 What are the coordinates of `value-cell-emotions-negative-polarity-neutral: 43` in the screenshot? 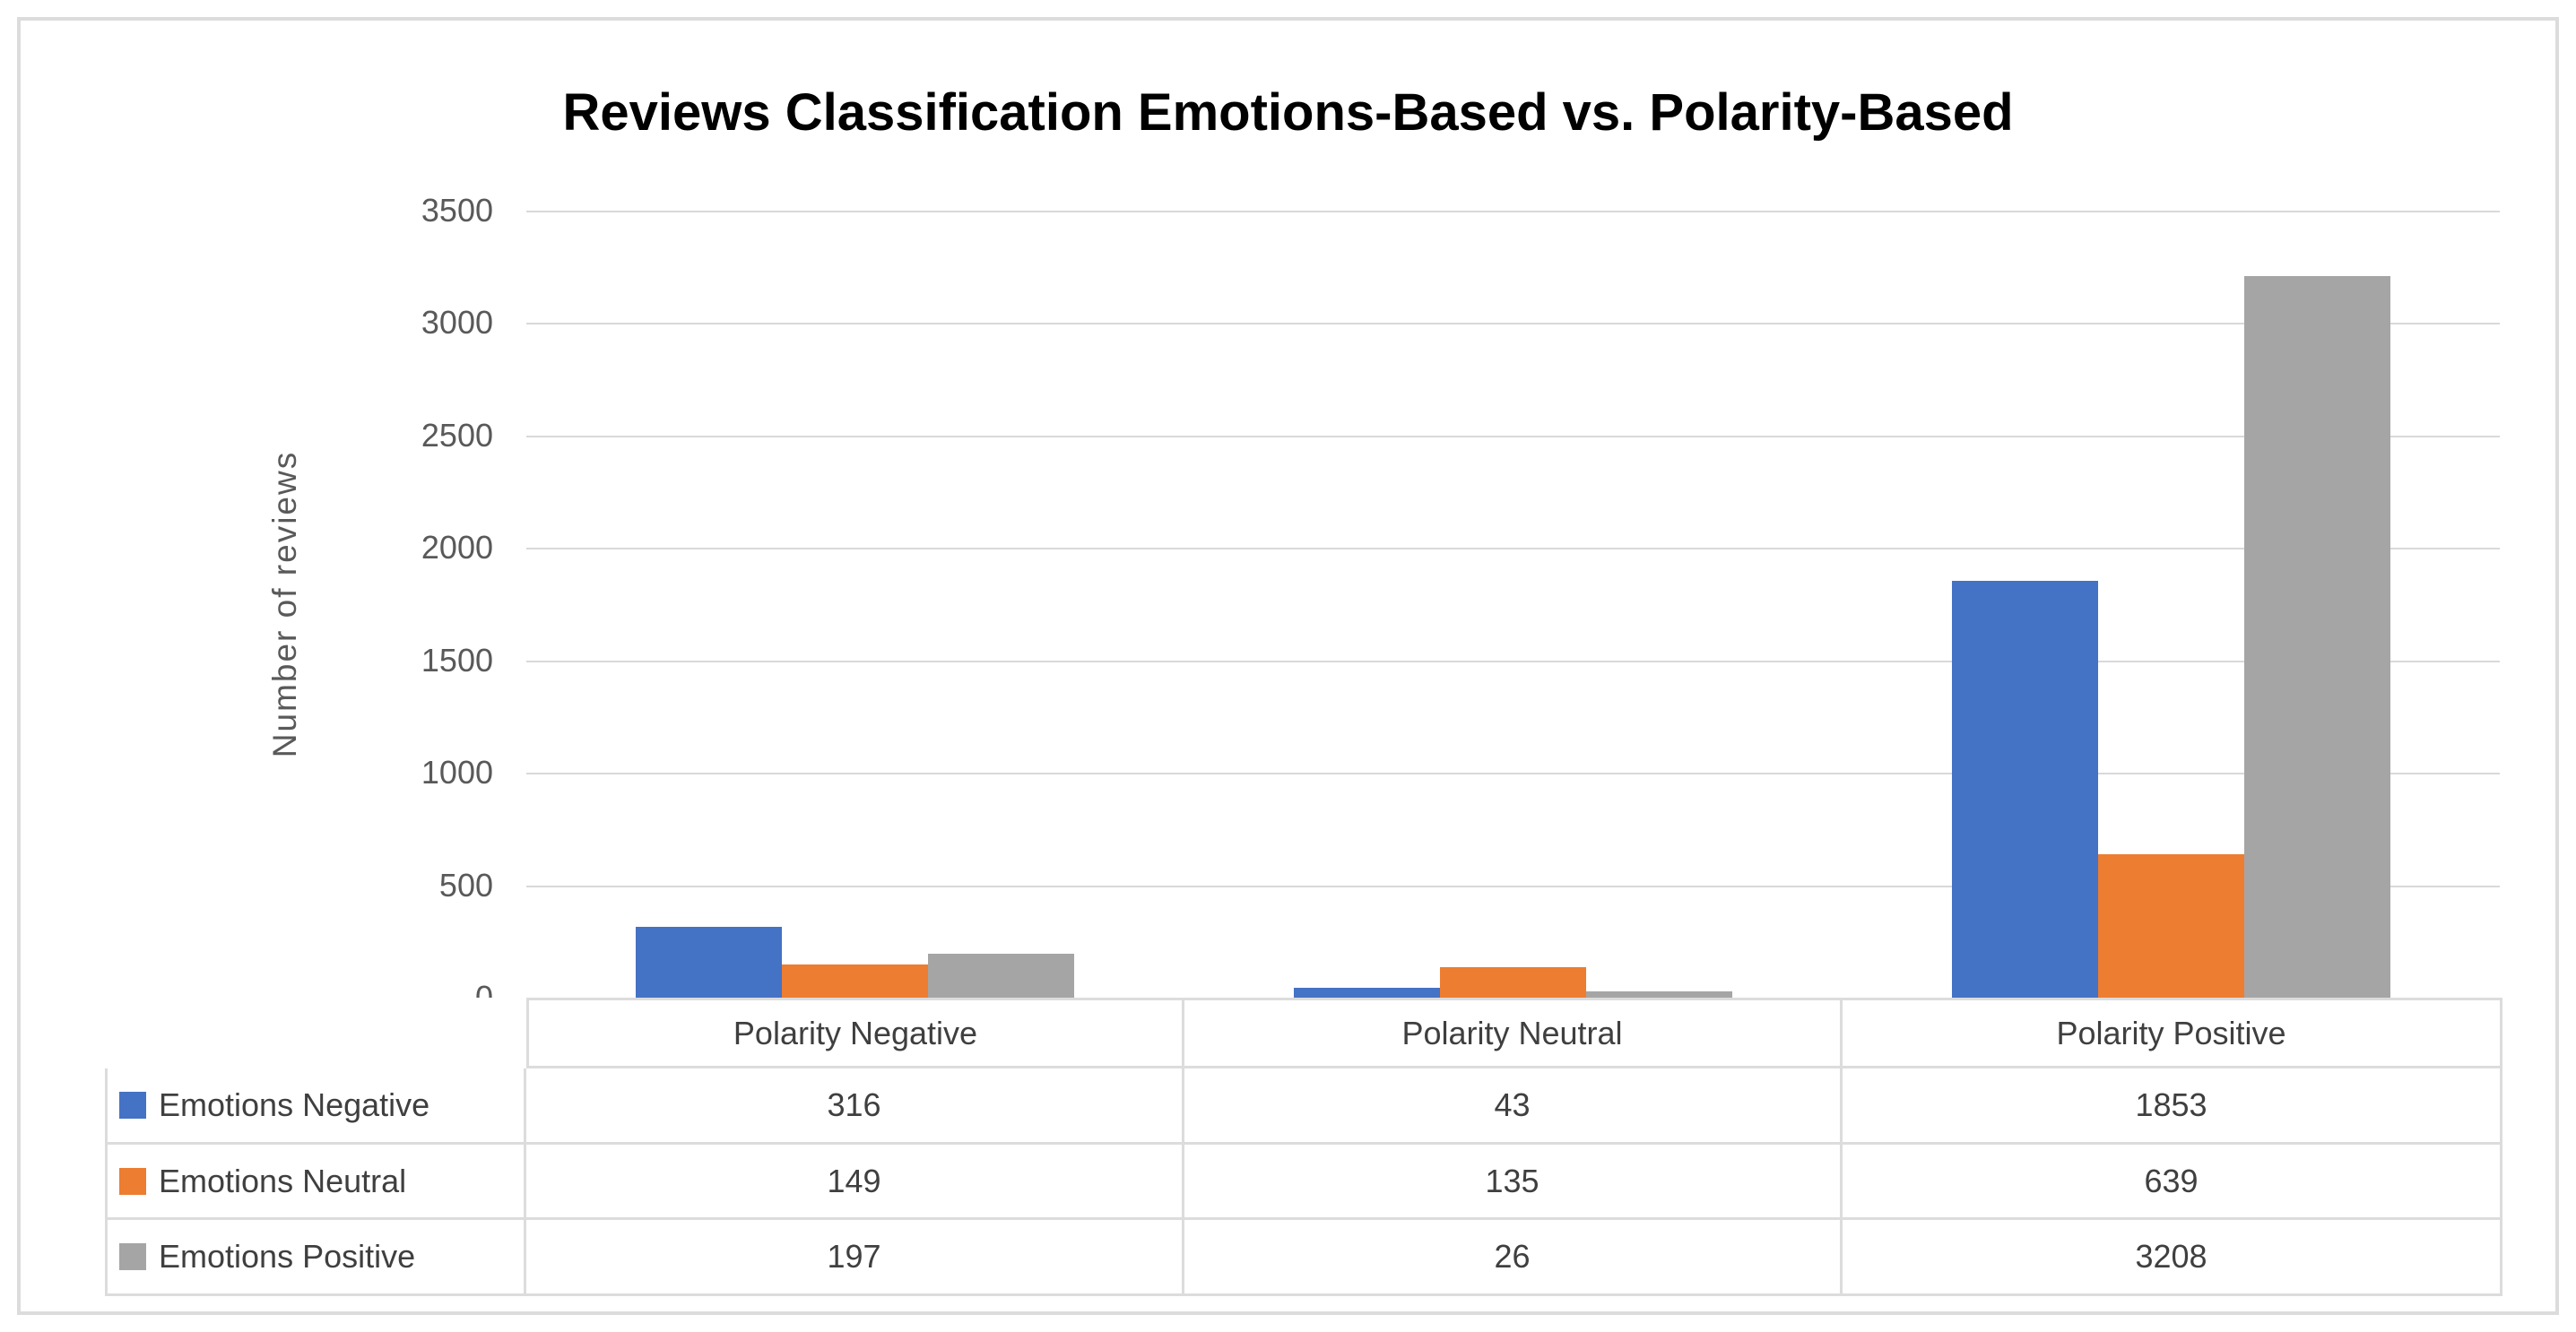 It's located at (1513, 1106).